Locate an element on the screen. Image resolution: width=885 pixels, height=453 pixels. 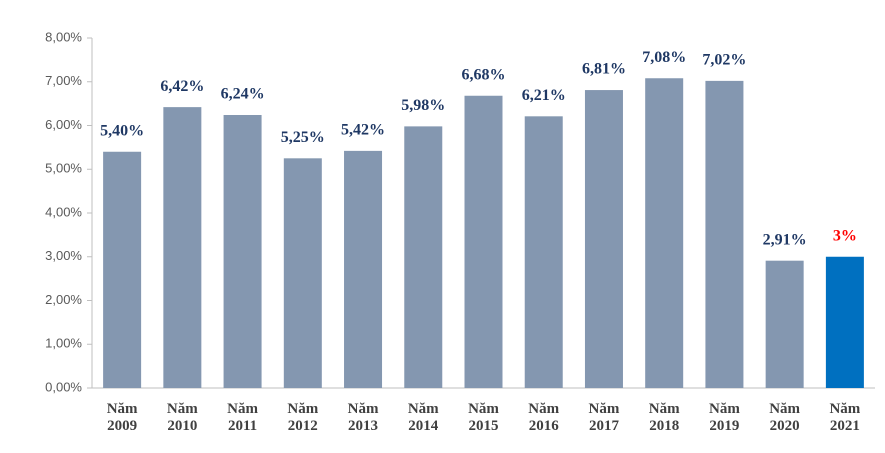
value-label: 6,42% is located at coordinates (182, 86).